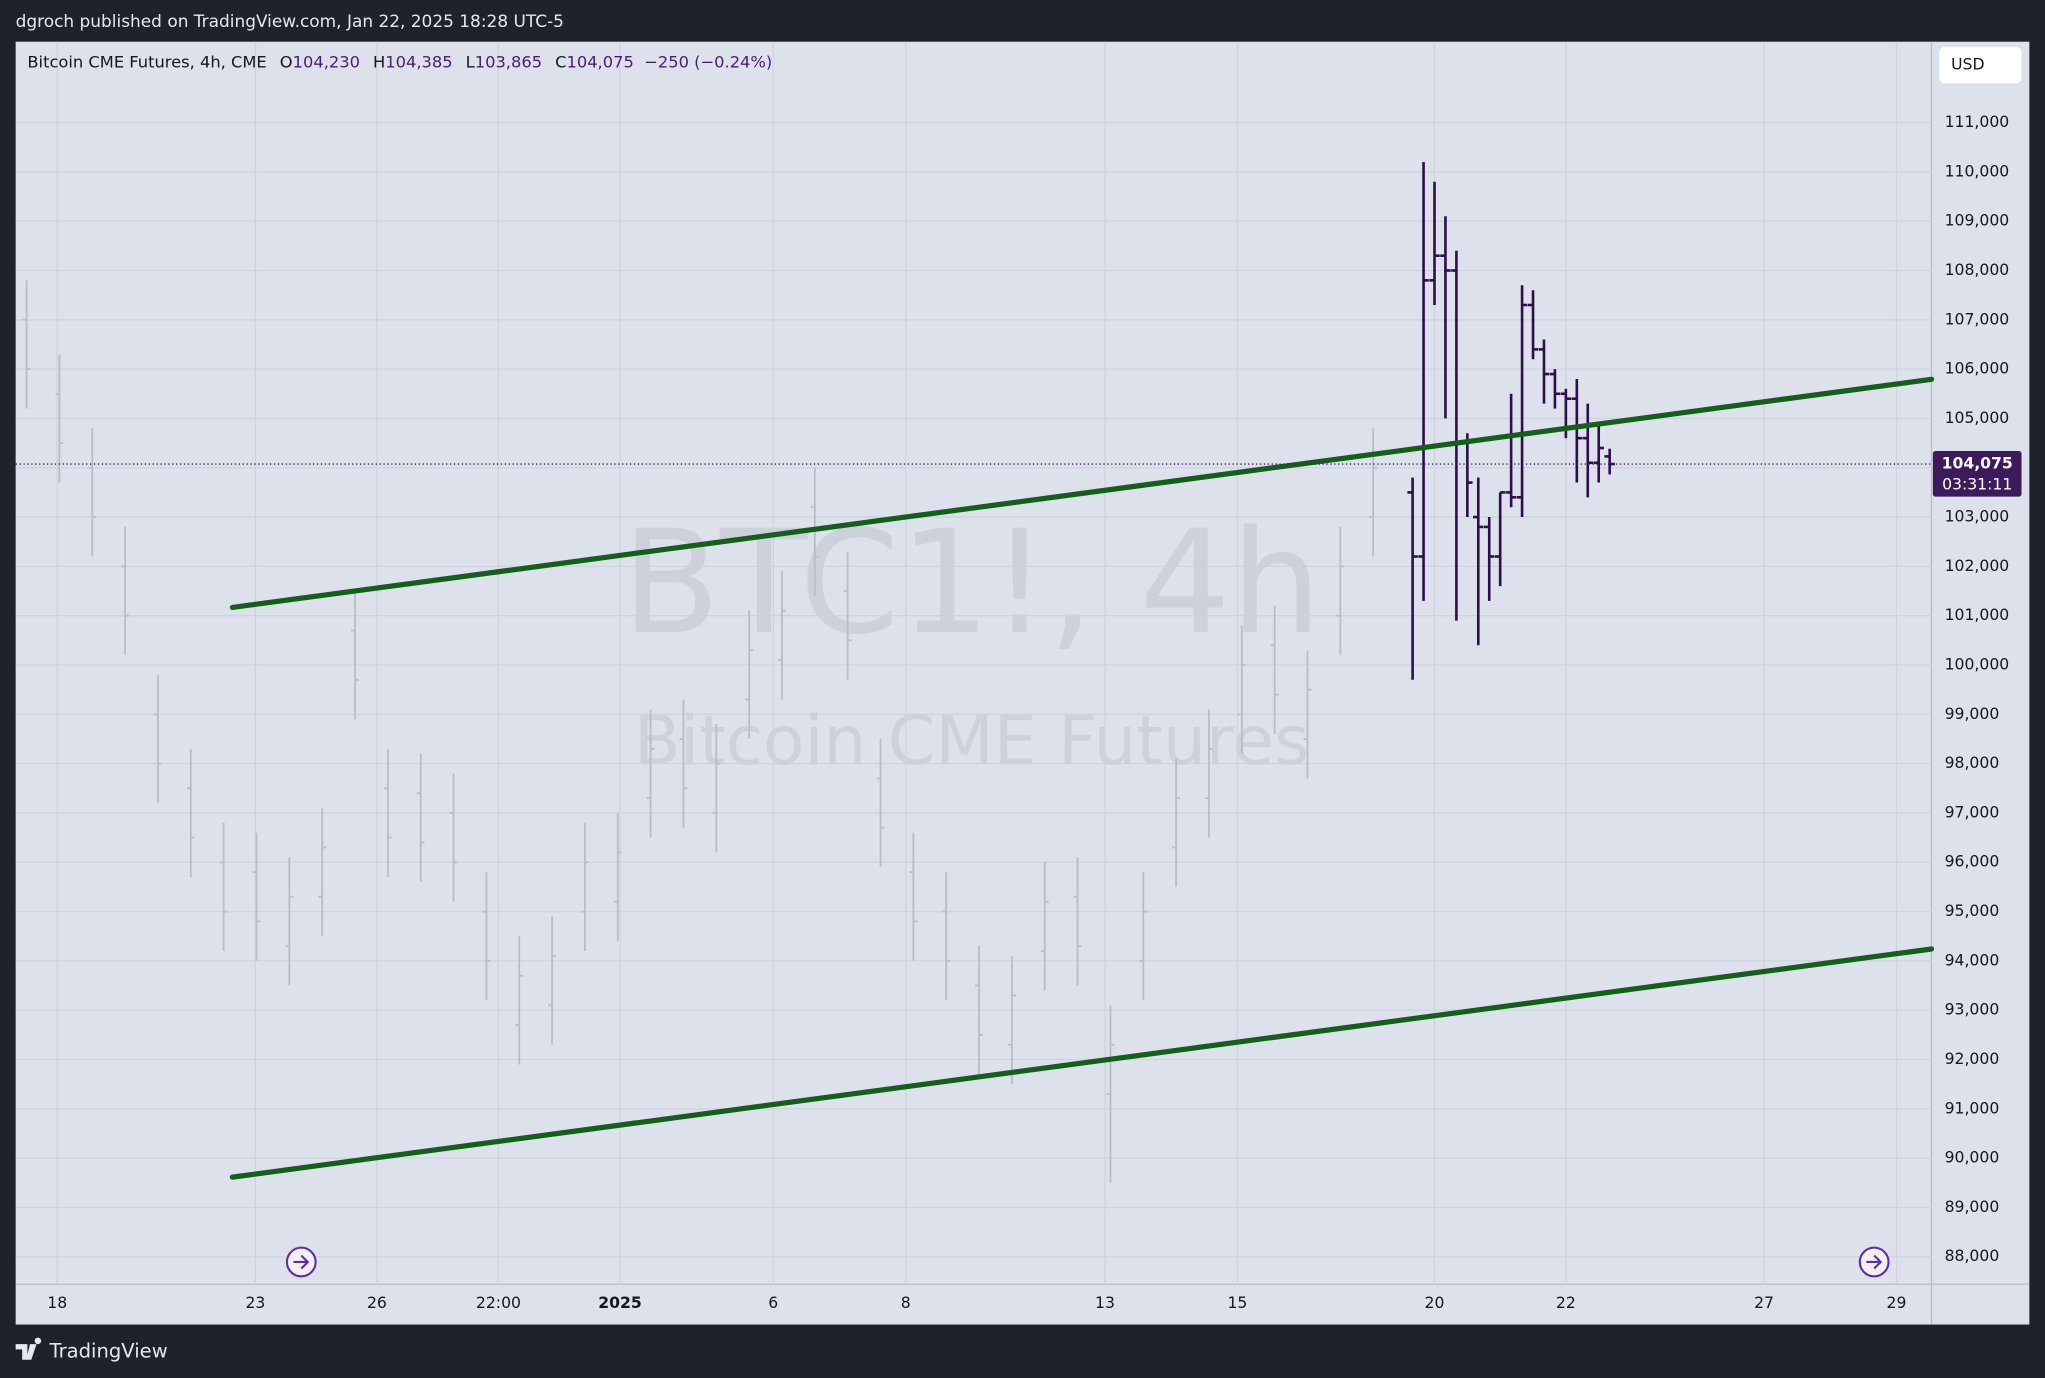 This screenshot has width=2045, height=1378. What do you see at coordinates (1972, 713) in the screenshot?
I see `y-tick-label: 99,000` at bounding box center [1972, 713].